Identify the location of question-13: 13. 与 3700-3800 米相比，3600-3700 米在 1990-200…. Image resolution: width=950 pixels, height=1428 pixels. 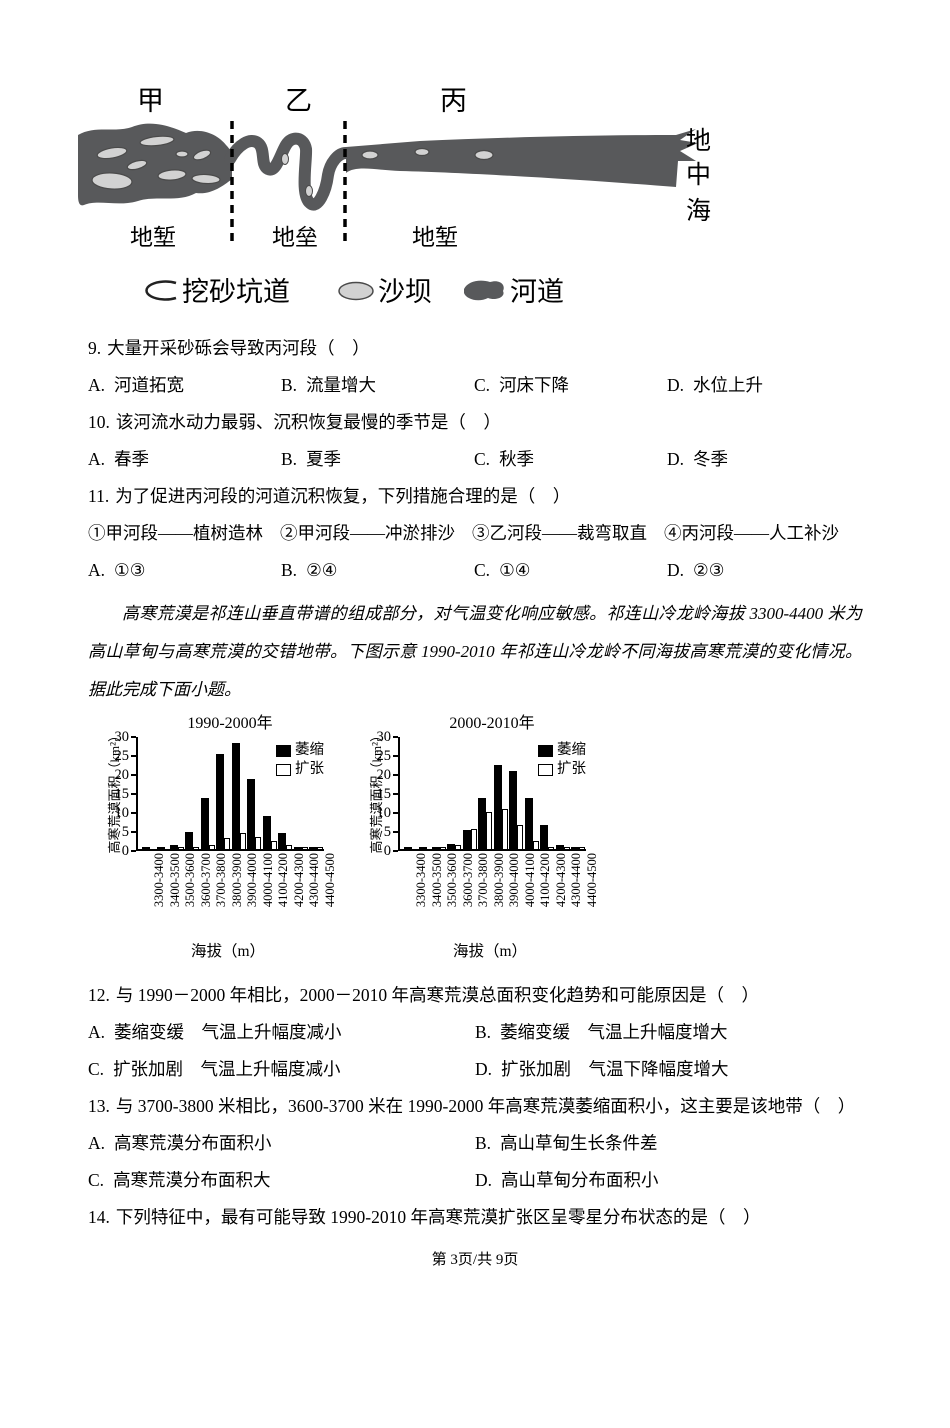
(475, 1106).